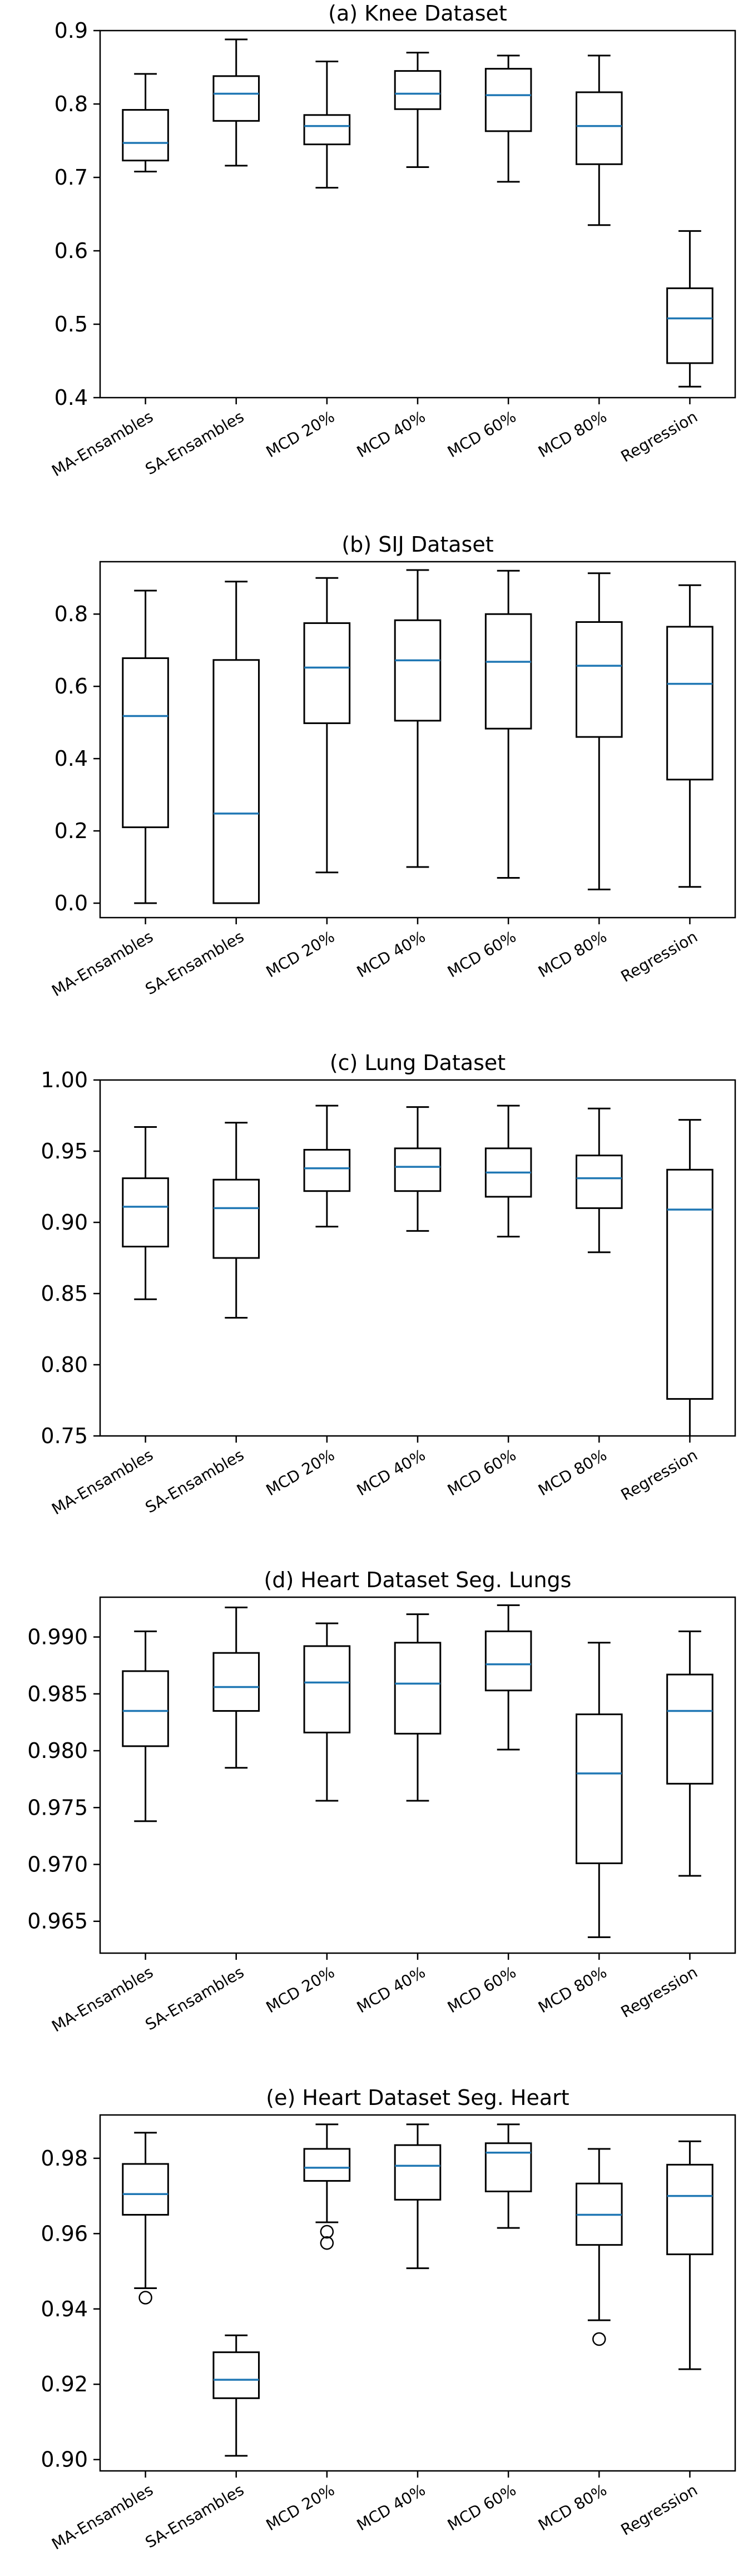 Image resolution: width=753 pixels, height=2576 pixels. Describe the element at coordinates (64, 2384) in the screenshot. I see `y-tick-label: 0.92` at that location.